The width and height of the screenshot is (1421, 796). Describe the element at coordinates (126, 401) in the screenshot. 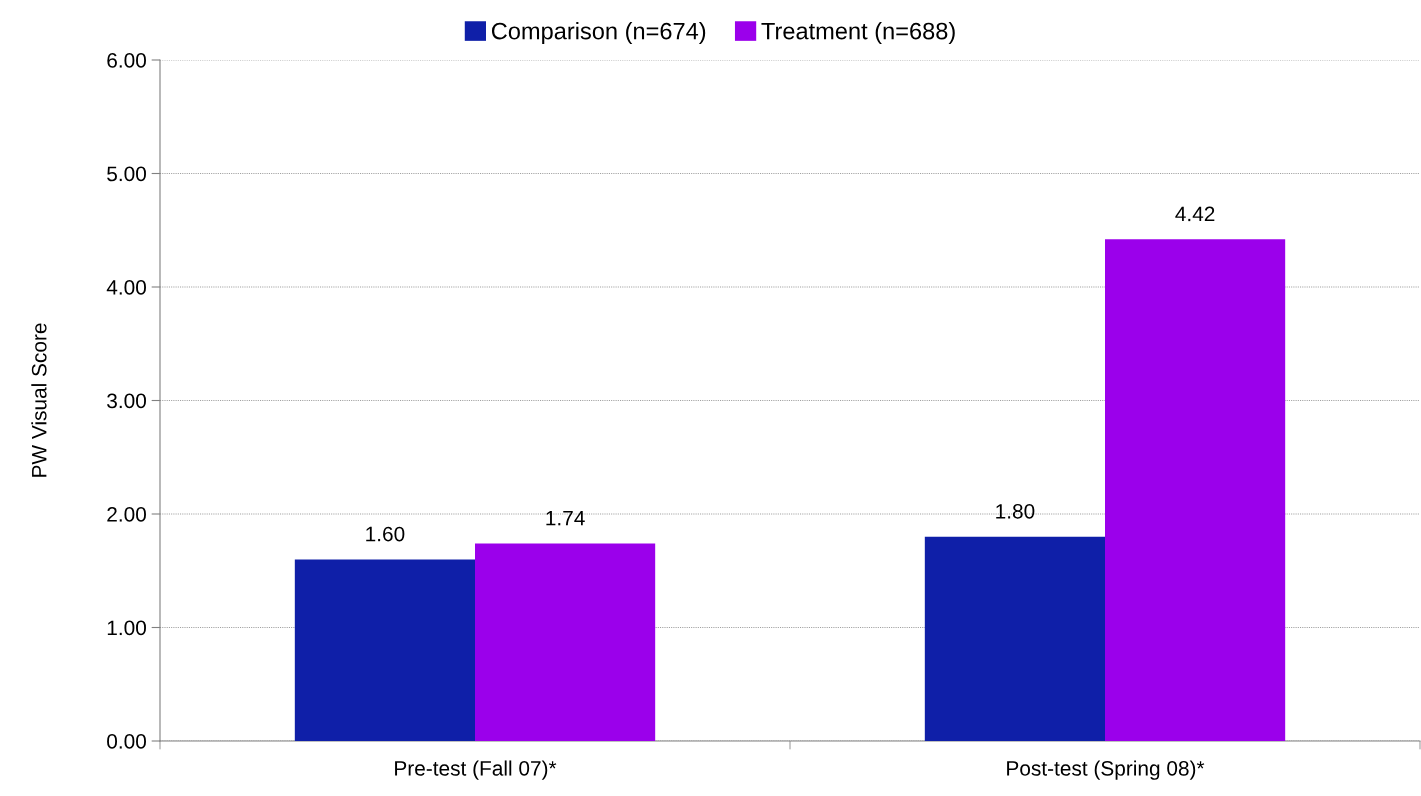

I see `y-tick-label: 3.00` at that location.